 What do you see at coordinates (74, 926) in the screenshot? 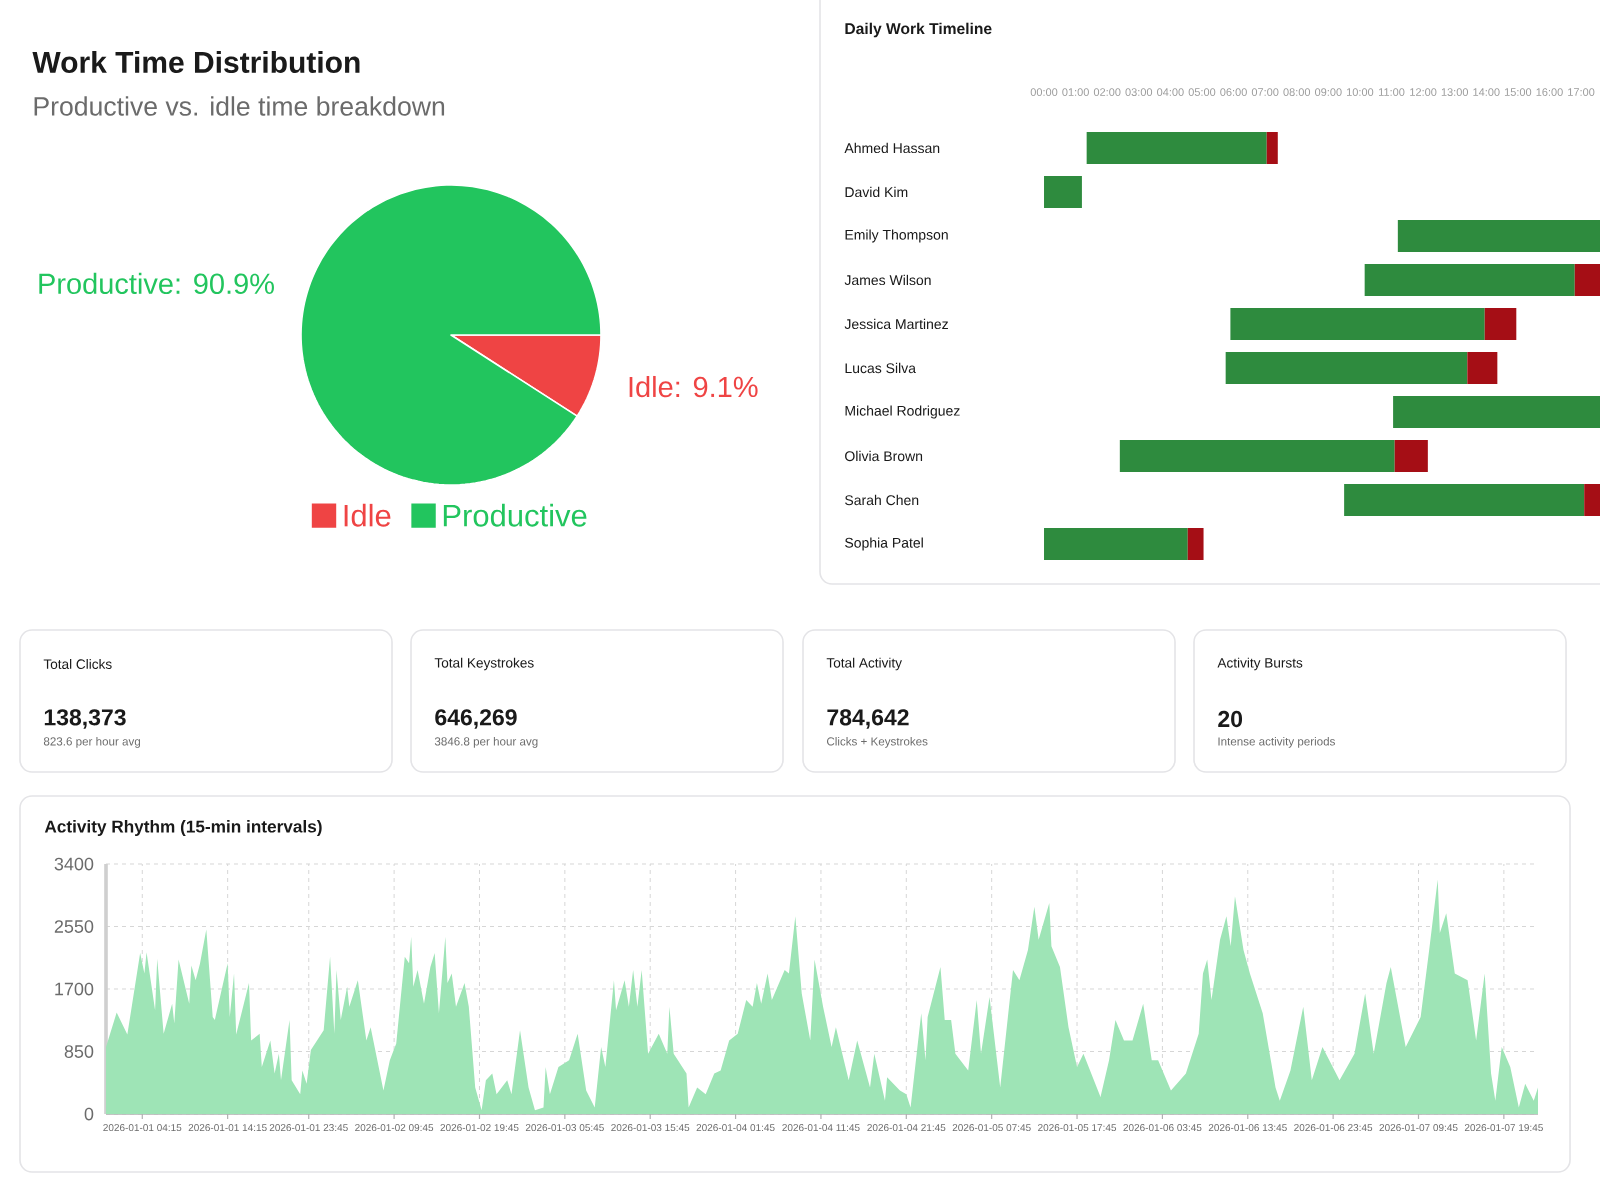
I see `y-tick-label: 2550` at bounding box center [74, 926].